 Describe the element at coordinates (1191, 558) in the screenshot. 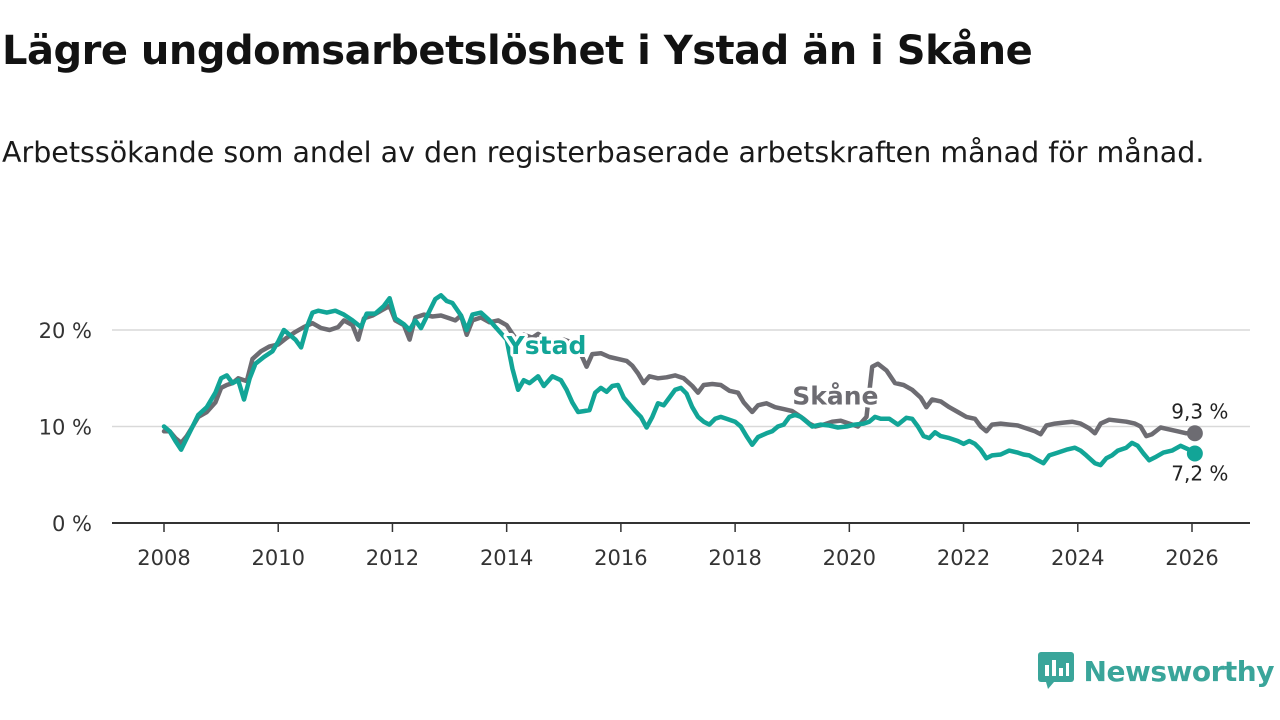

I see `x-tick-label: 2026` at that location.